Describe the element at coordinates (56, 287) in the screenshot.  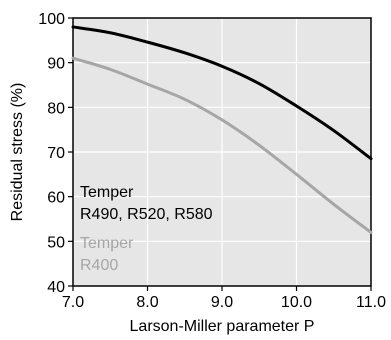
I see `y-tick-label: 40` at that location.